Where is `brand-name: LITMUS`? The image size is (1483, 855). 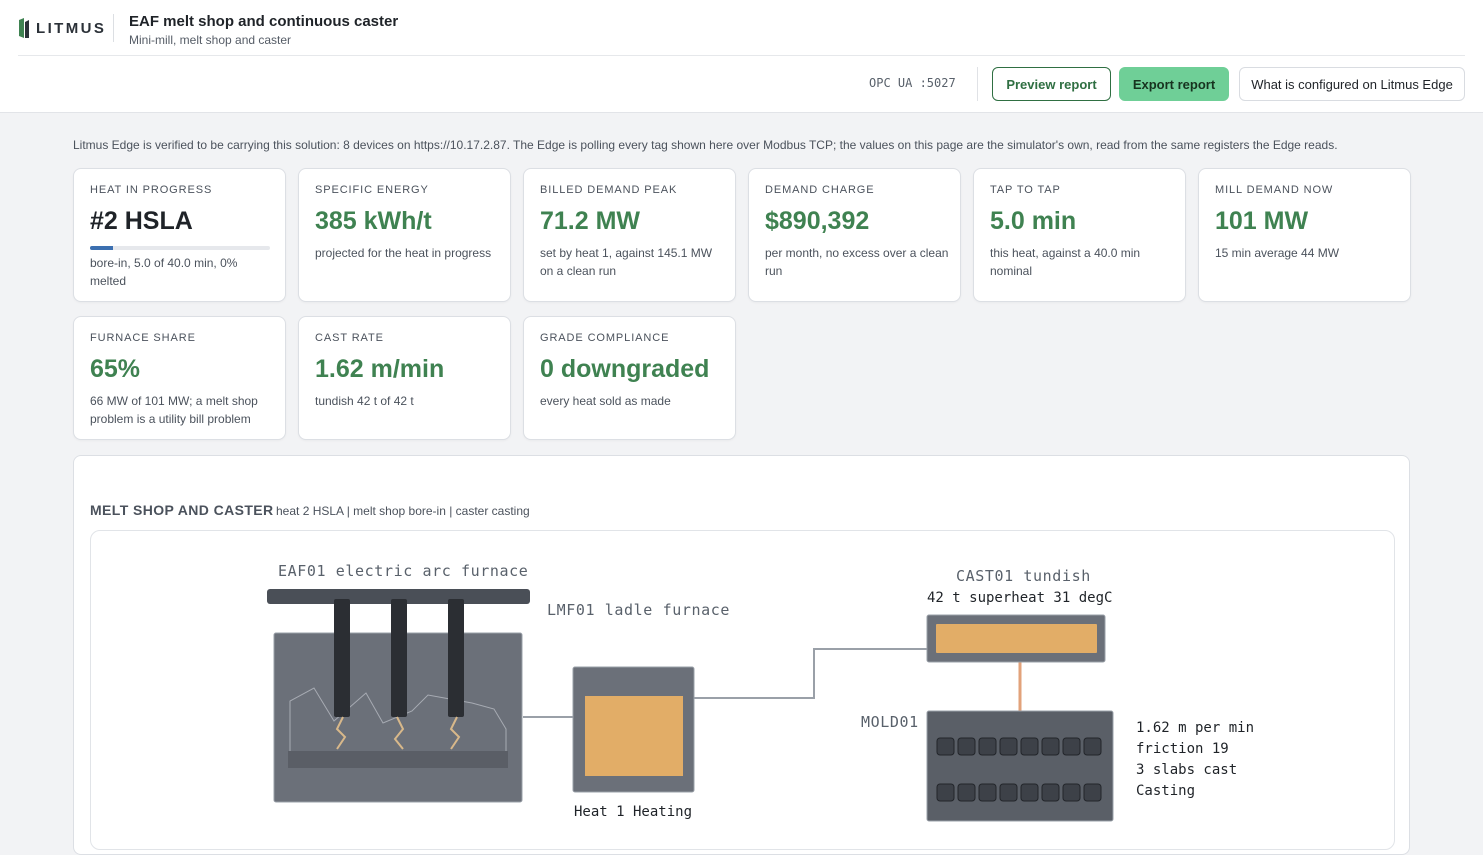
brand-name: LITMUS is located at coordinates (71, 28).